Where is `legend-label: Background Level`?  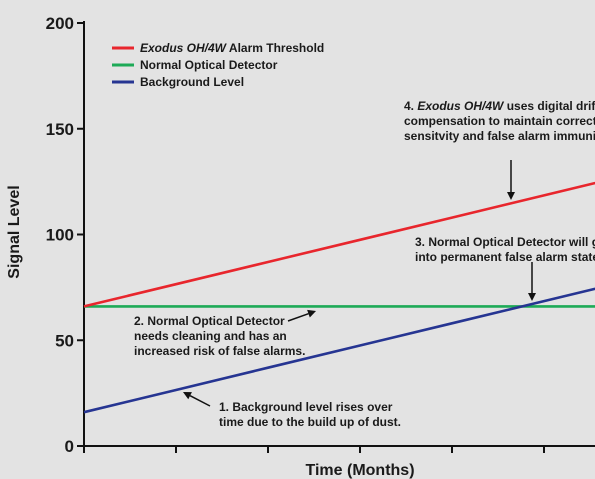
legend-label: Background Level is located at coordinates (192, 82).